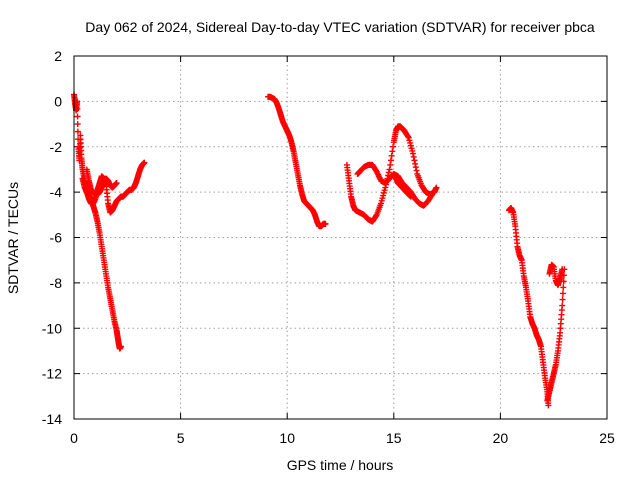  I want to click on y-tick-label: 2, so click(58, 56).